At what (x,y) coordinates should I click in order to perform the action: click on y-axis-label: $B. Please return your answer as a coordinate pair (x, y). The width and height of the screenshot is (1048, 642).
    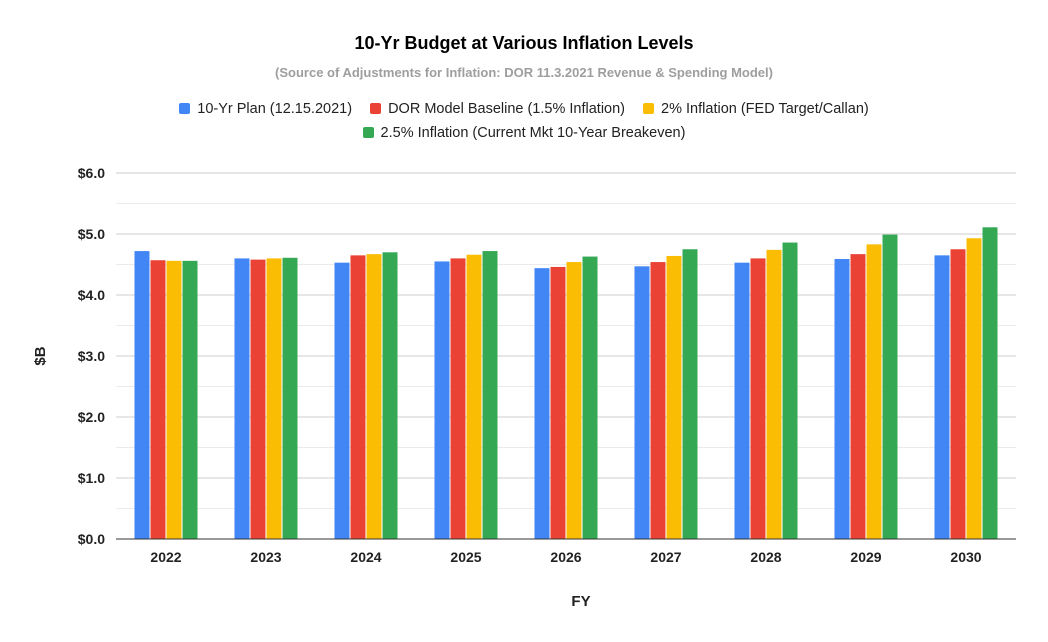
    Looking at the image, I should click on (40, 355).